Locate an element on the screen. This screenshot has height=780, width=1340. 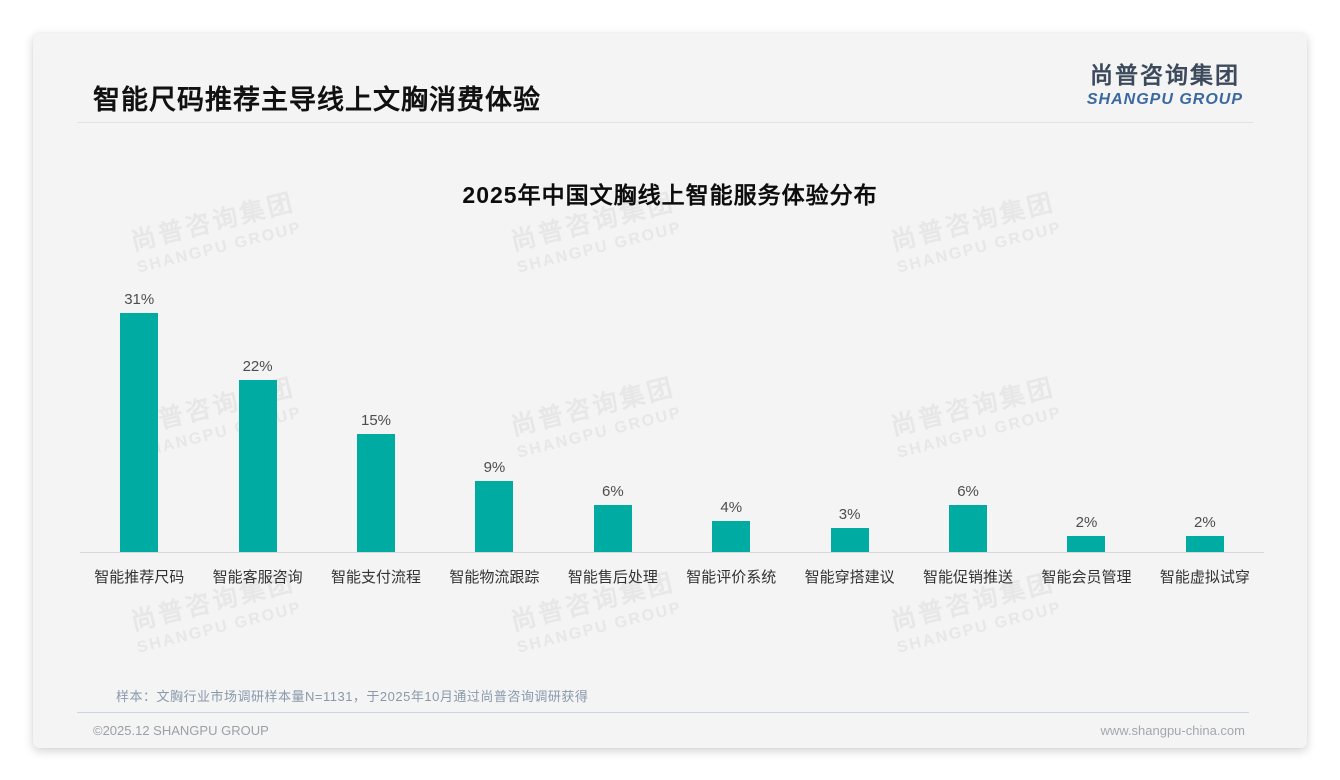
bar-value-label: 31% is located at coordinates (139, 299).